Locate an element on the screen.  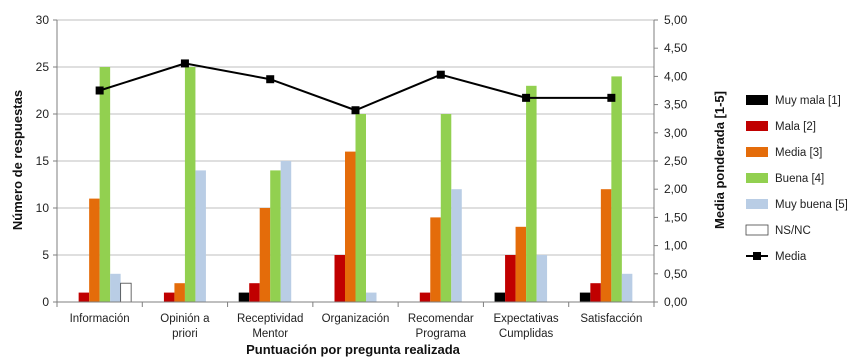
y-tick-label: 10 is located at coordinates (43, 208).